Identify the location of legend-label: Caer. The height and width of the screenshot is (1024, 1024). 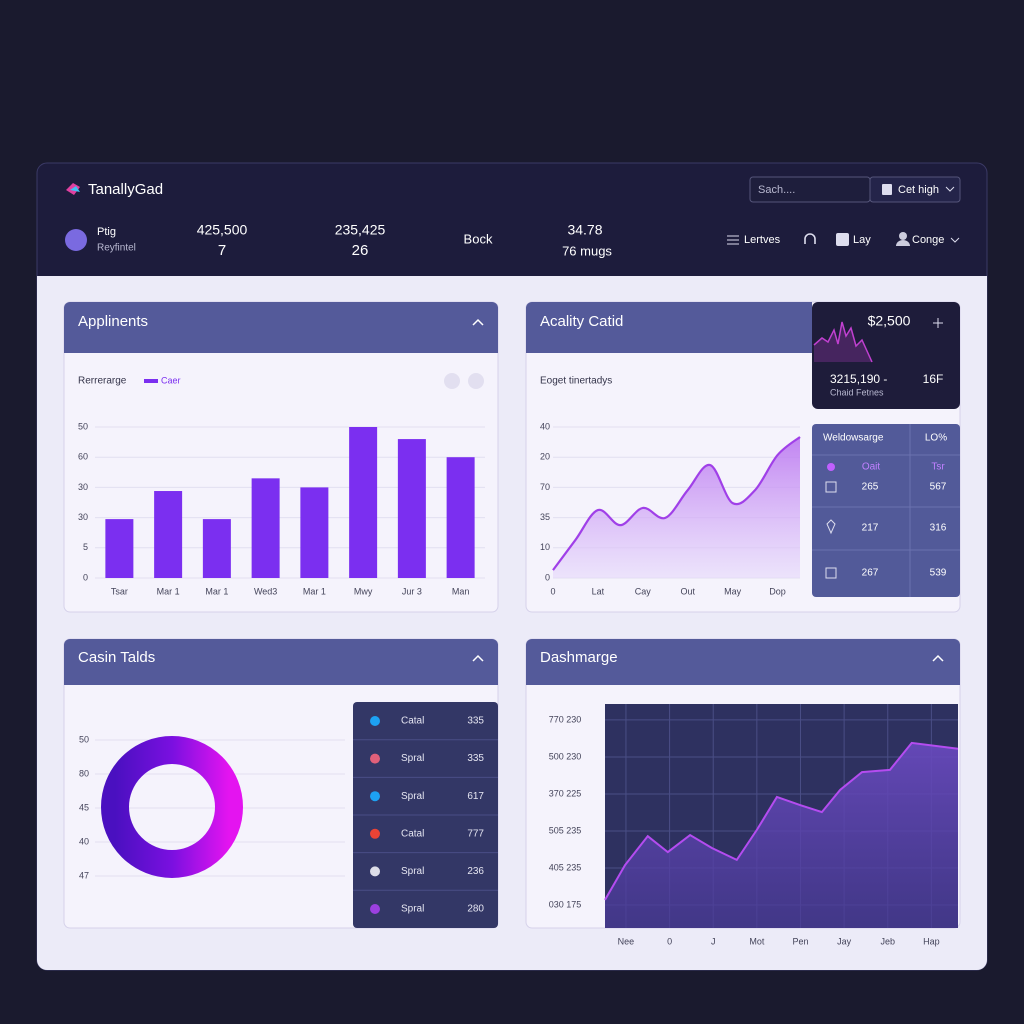
(171, 380).